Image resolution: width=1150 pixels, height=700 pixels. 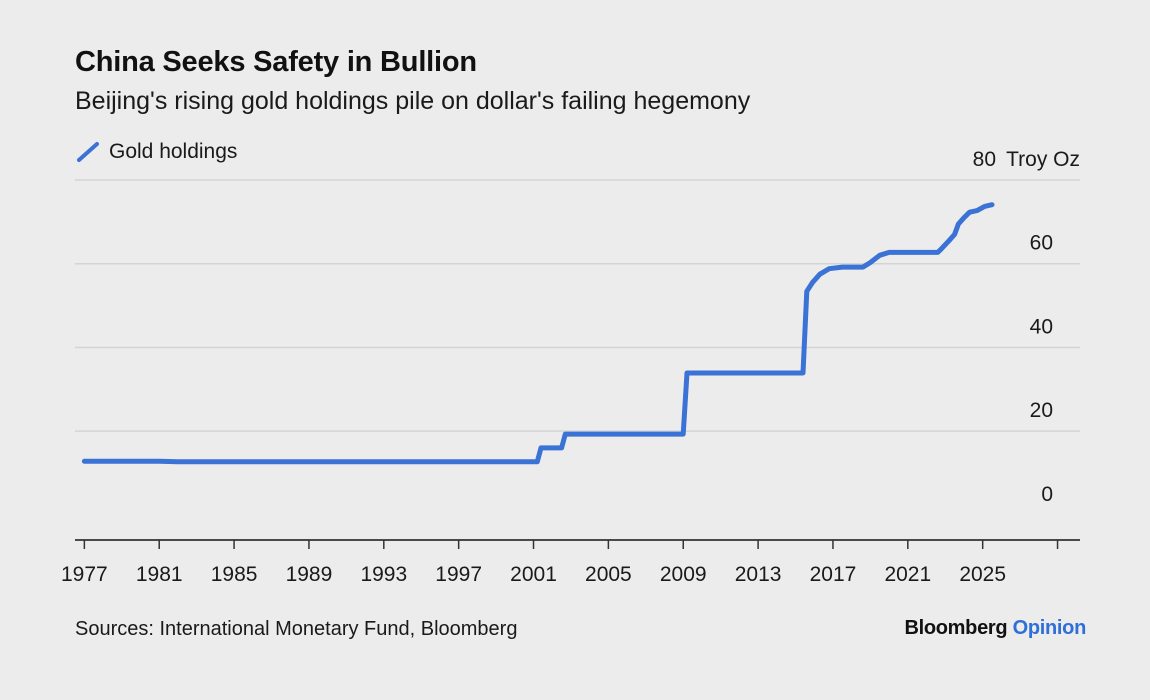 What do you see at coordinates (907, 574) in the screenshot?
I see `x-tick-label: 2021` at bounding box center [907, 574].